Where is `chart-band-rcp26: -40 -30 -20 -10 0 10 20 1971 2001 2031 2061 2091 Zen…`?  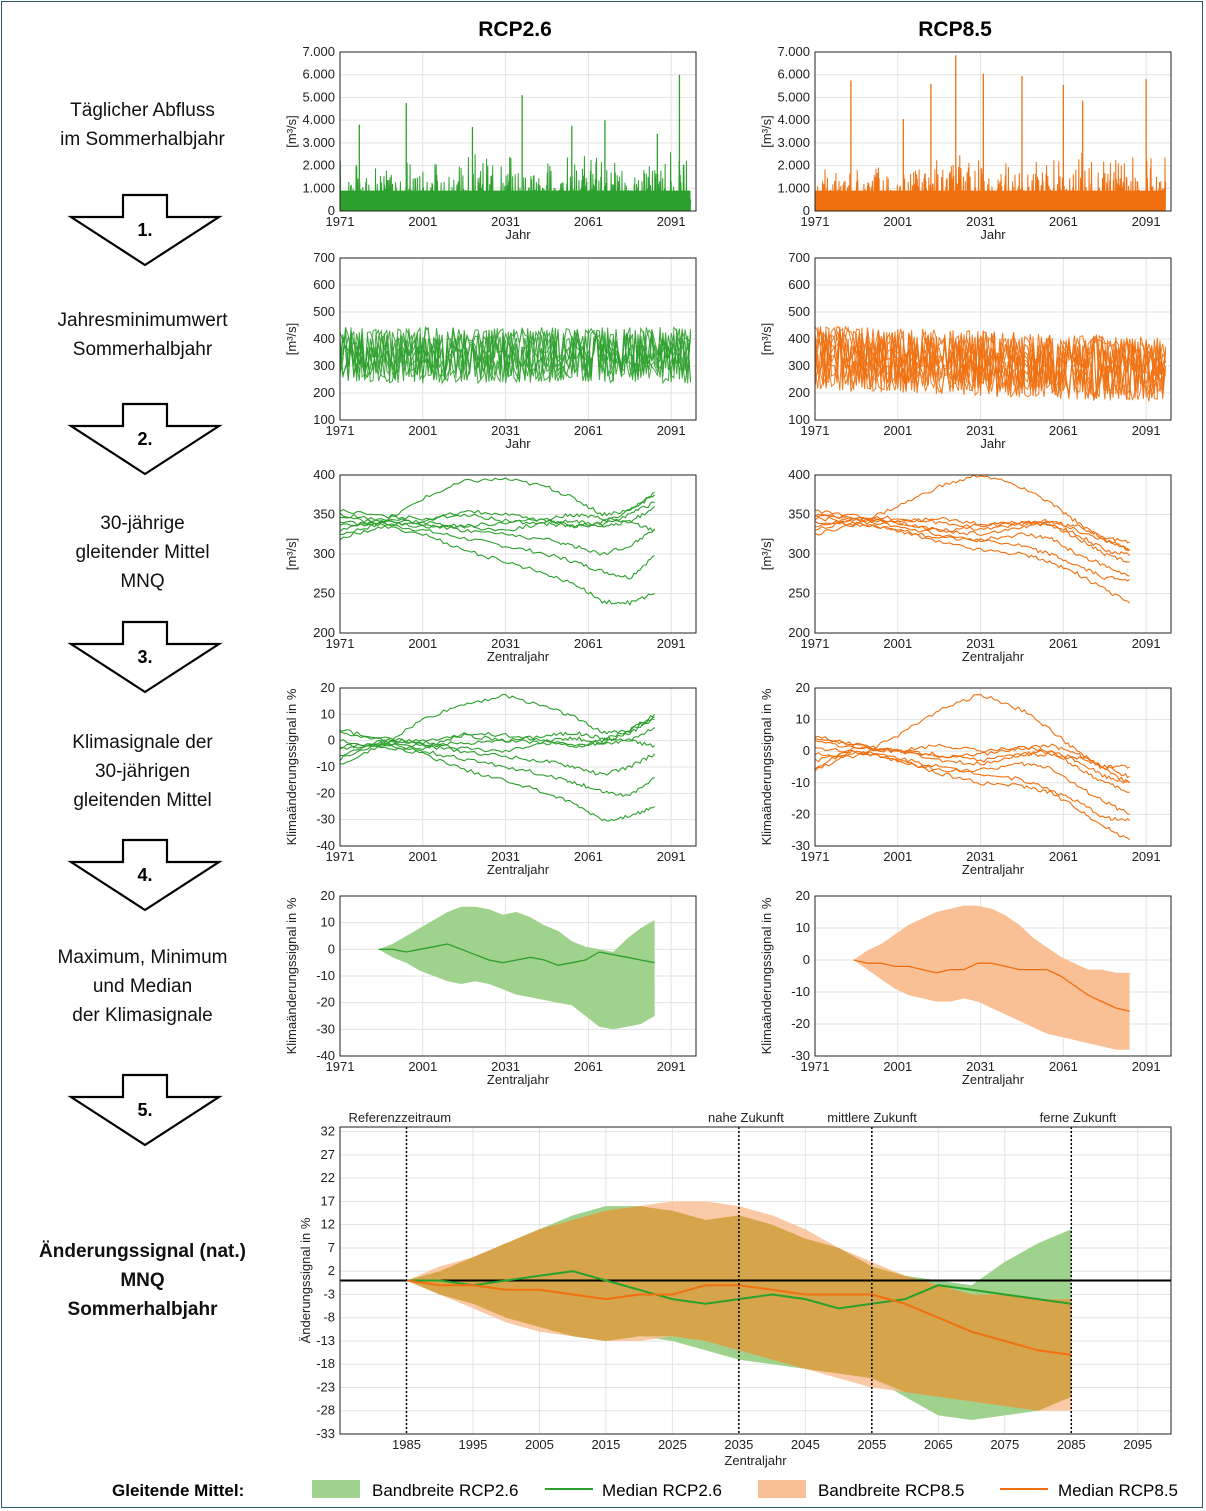
chart-band-rcp26: -40 -30 -20 -10 0 10 20 1971 2001 2031 2061 2091 Zen… is located at coordinates (490, 987).